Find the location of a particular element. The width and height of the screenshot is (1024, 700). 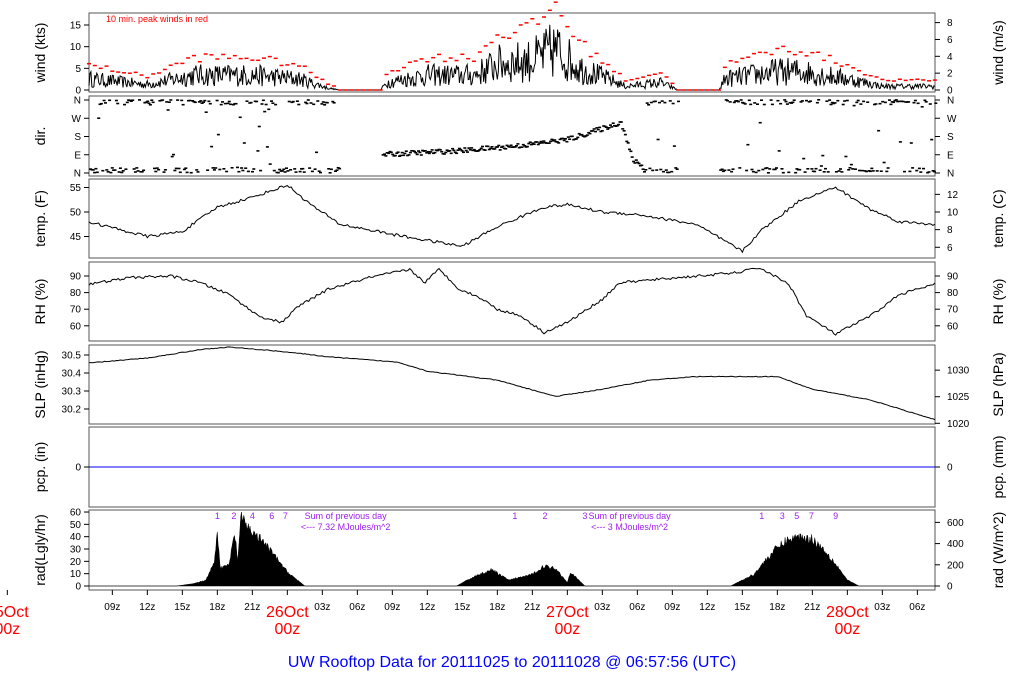

dir-ytick-label: W is located at coordinates (77, 119).